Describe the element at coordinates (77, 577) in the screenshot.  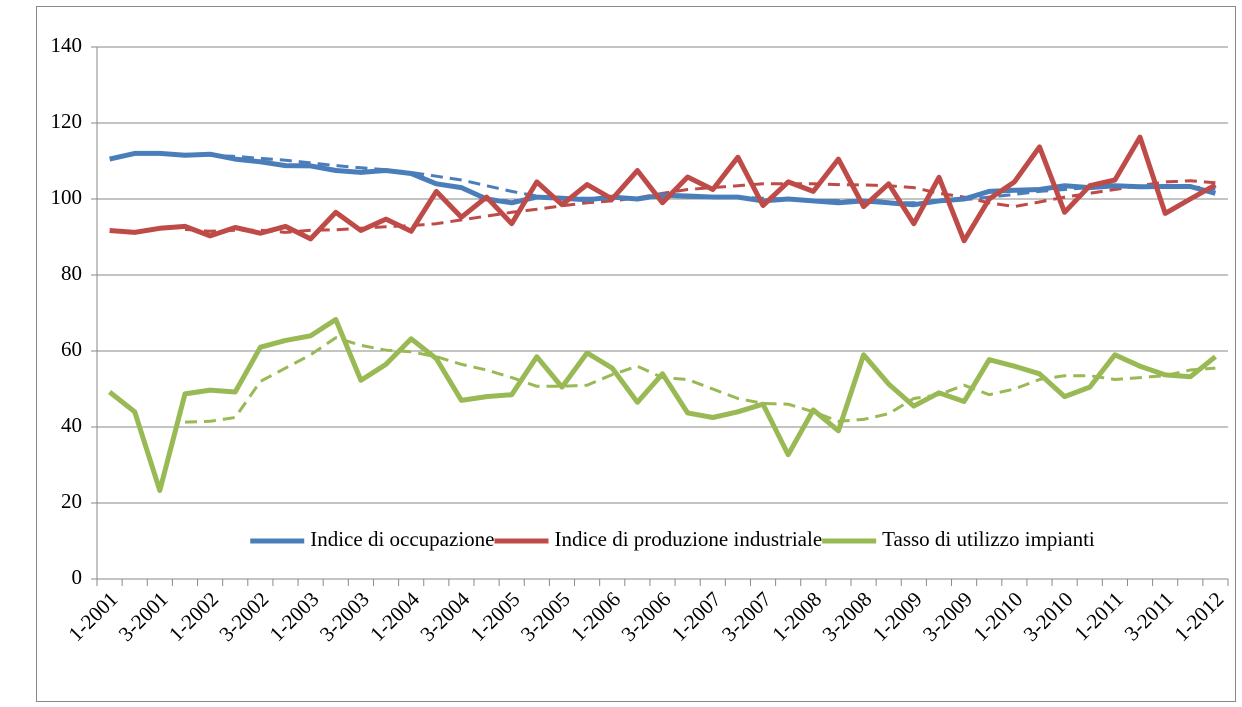
I see `y-tick-label: 0` at that location.